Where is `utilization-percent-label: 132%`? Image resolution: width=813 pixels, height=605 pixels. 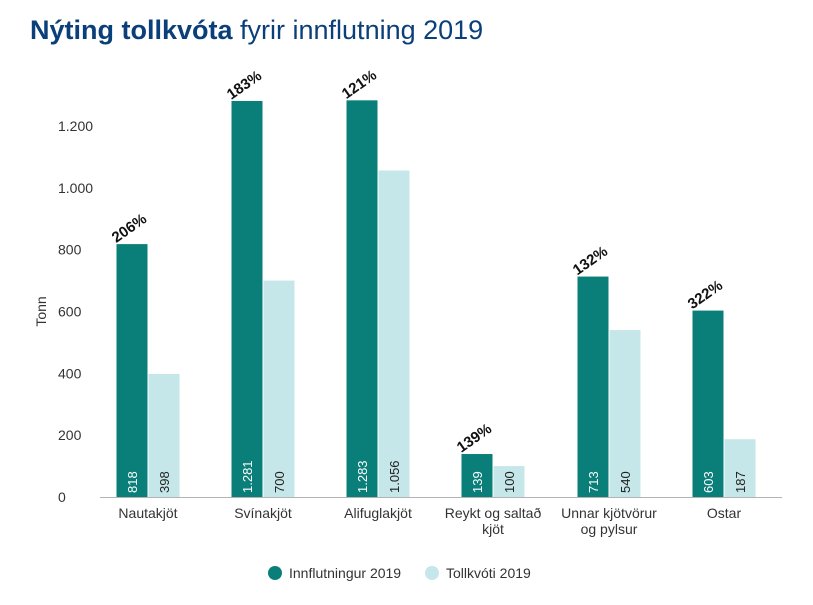 utilization-percent-label: 132% is located at coordinates (590, 261).